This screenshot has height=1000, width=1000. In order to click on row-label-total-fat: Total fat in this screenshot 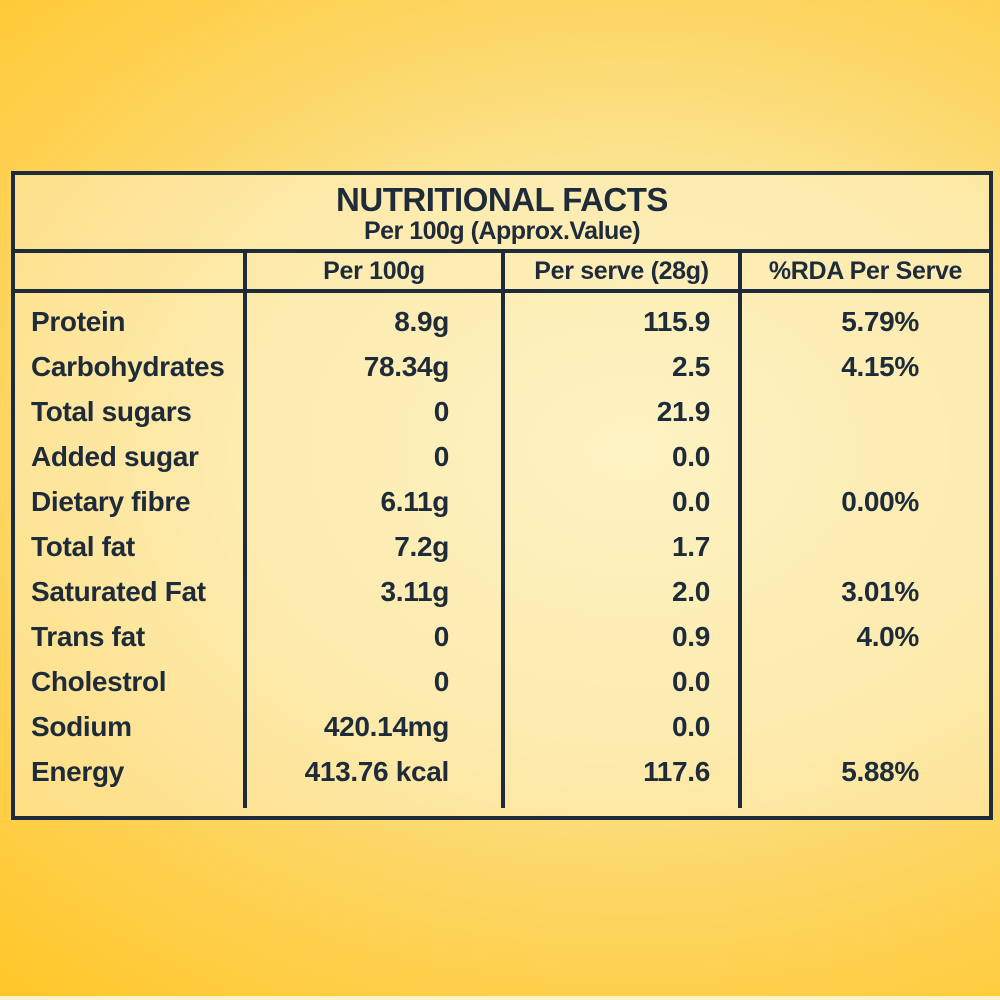, I will do `click(83, 546)`.